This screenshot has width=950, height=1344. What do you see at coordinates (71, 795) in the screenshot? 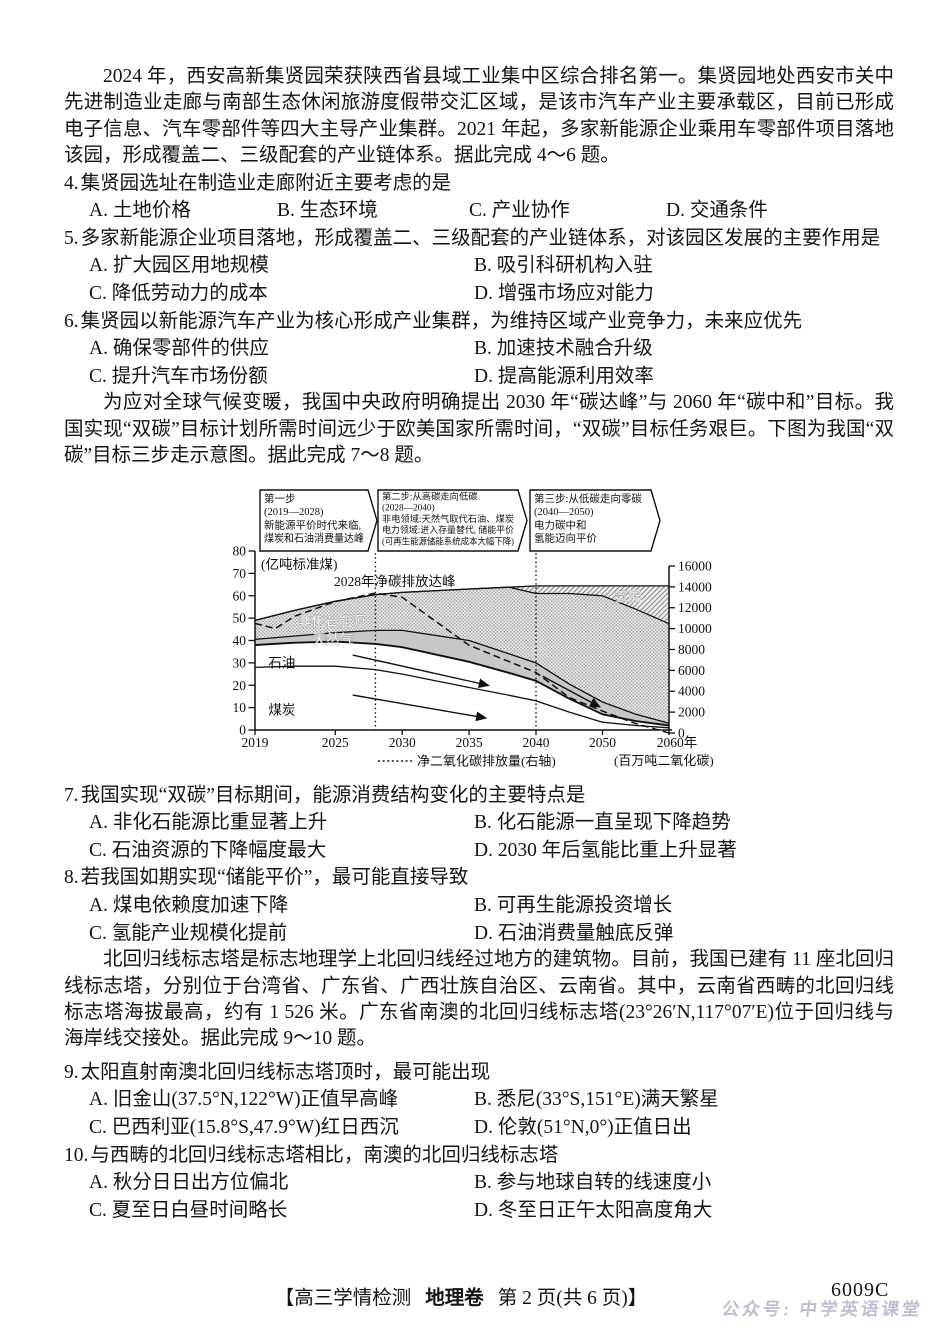
I see `question-7-number: 7.` at bounding box center [71, 795].